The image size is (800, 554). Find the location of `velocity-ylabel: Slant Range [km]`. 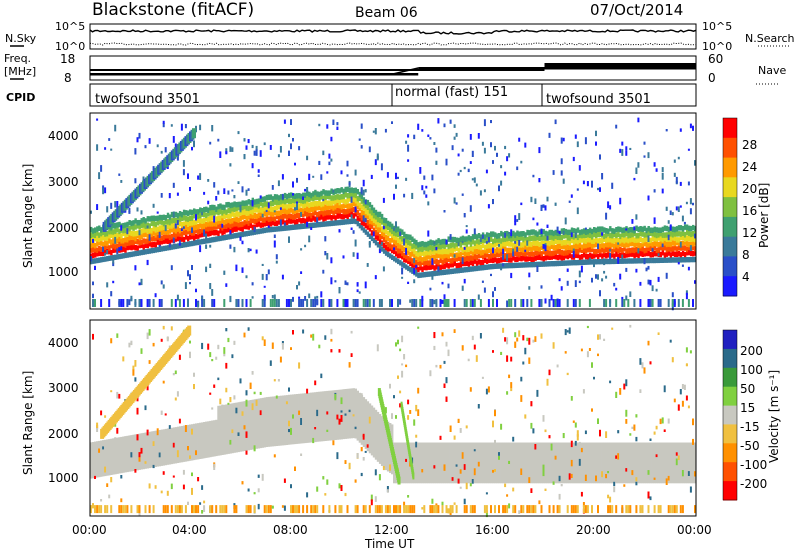

velocity-ylabel: Slant Range [km] is located at coordinates (28, 423).